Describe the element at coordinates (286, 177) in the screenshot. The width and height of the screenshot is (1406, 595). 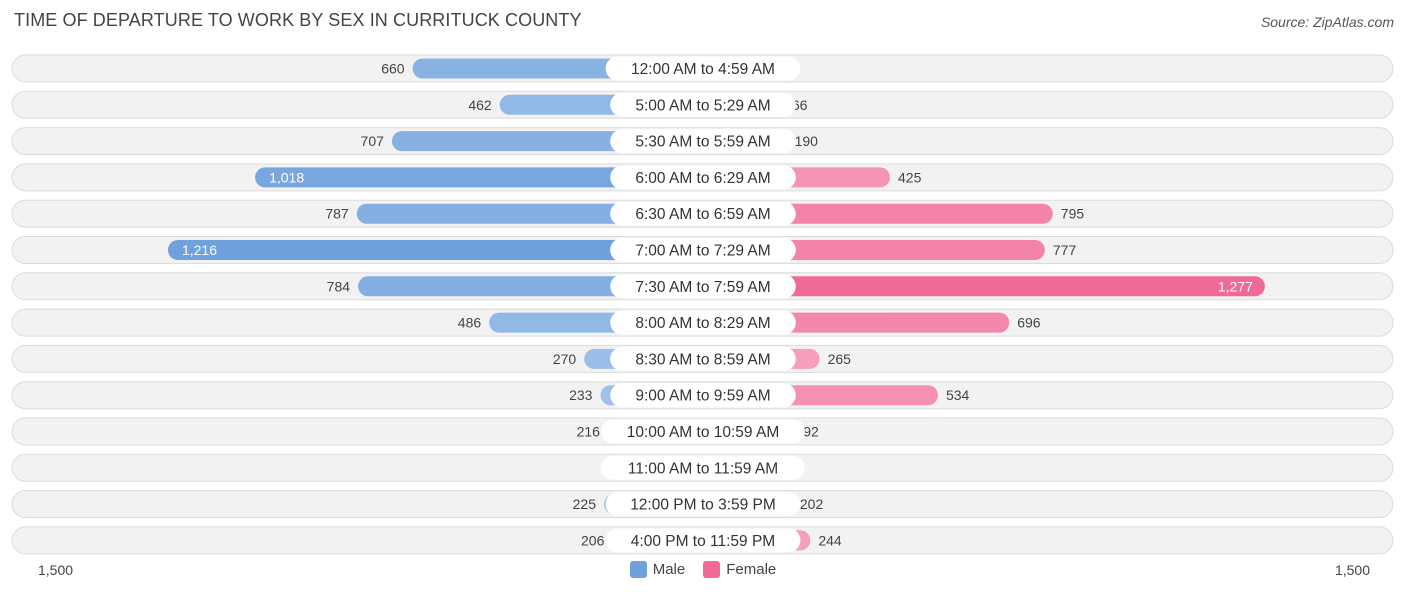
I see `value-label-male: 1,018` at that location.